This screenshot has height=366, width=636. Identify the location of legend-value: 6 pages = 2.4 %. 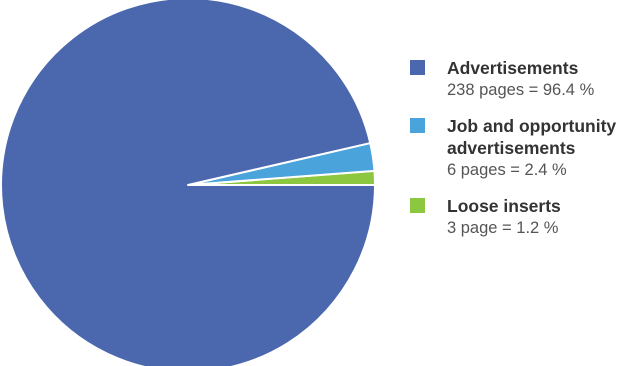
(507, 170).